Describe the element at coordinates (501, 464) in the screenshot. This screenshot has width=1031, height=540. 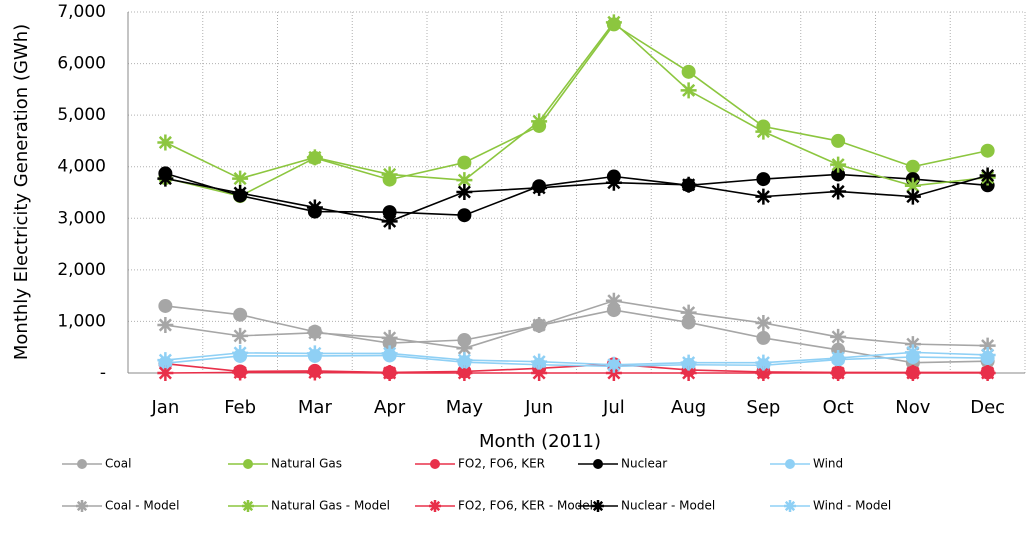
I see `legend-label: FO2, FO6, KER` at that location.